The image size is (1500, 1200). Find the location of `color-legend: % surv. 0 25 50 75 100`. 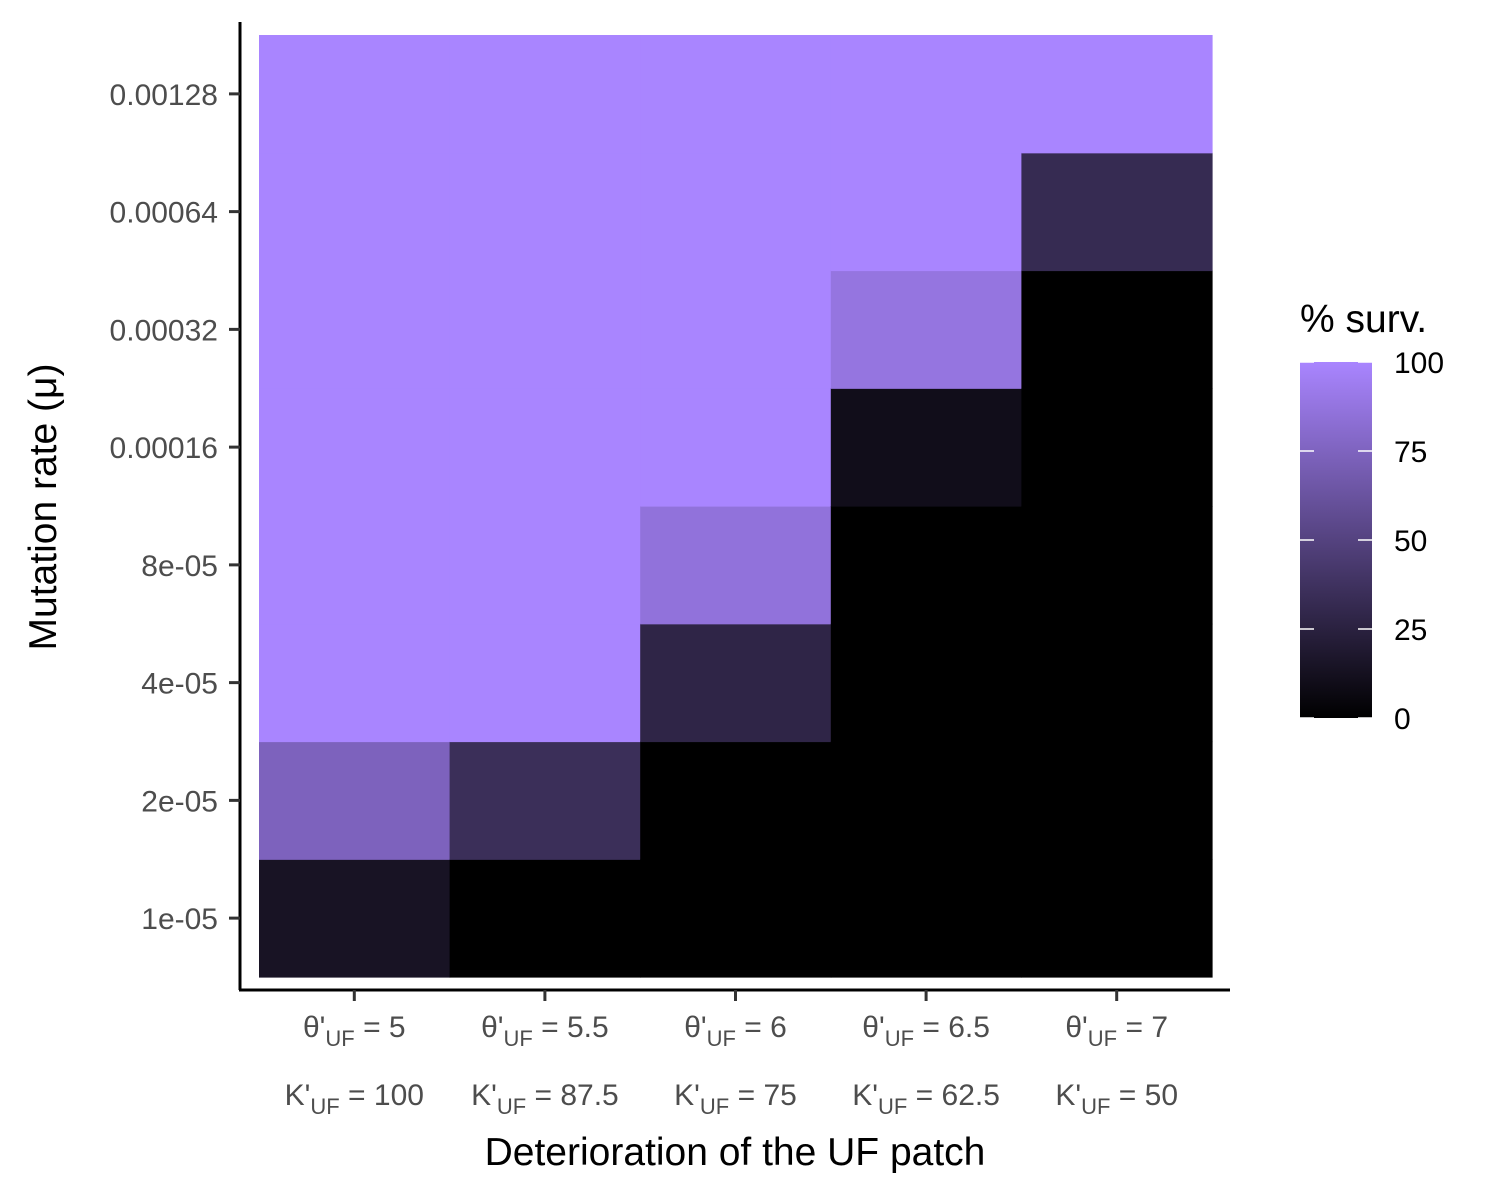

color-legend: % surv. 0 25 50 75 100 is located at coordinates (1372, 517).